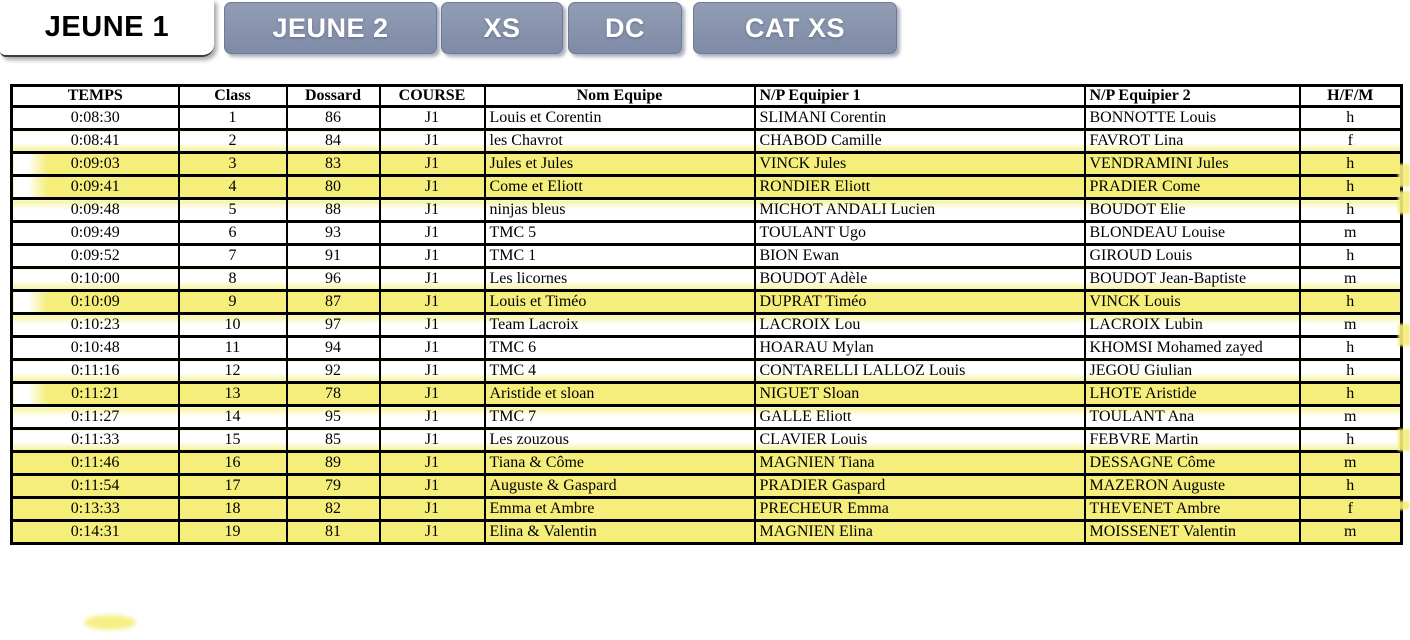 This screenshot has height=640, width=1410. What do you see at coordinates (232, 187) in the screenshot?
I see `cell-class: 4` at bounding box center [232, 187].